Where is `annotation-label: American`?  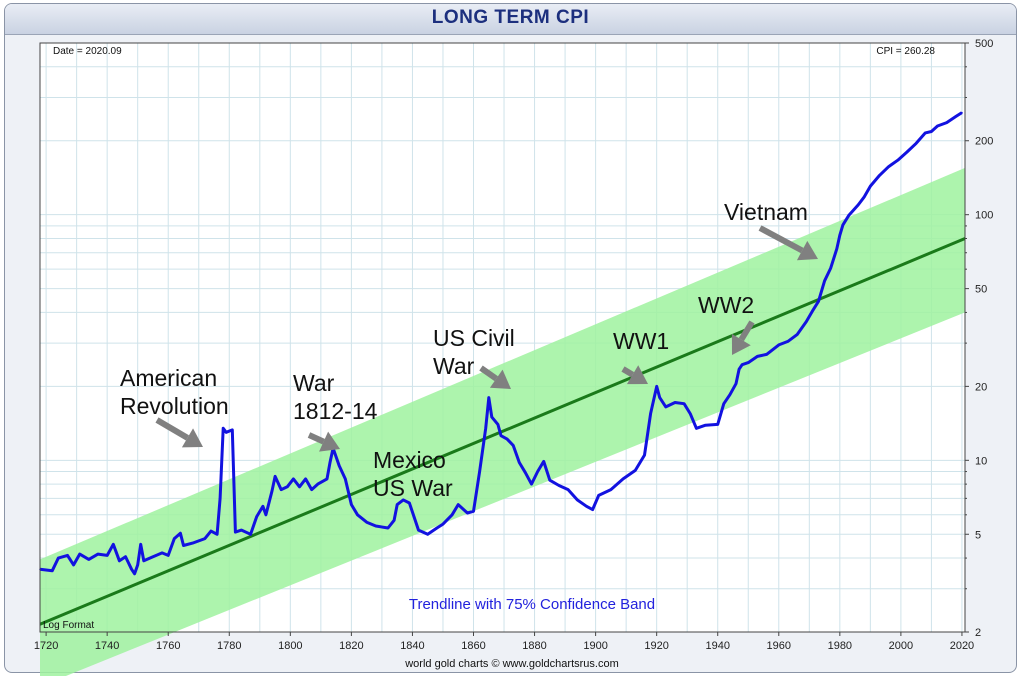
annotation-label: American is located at coordinates (168, 378).